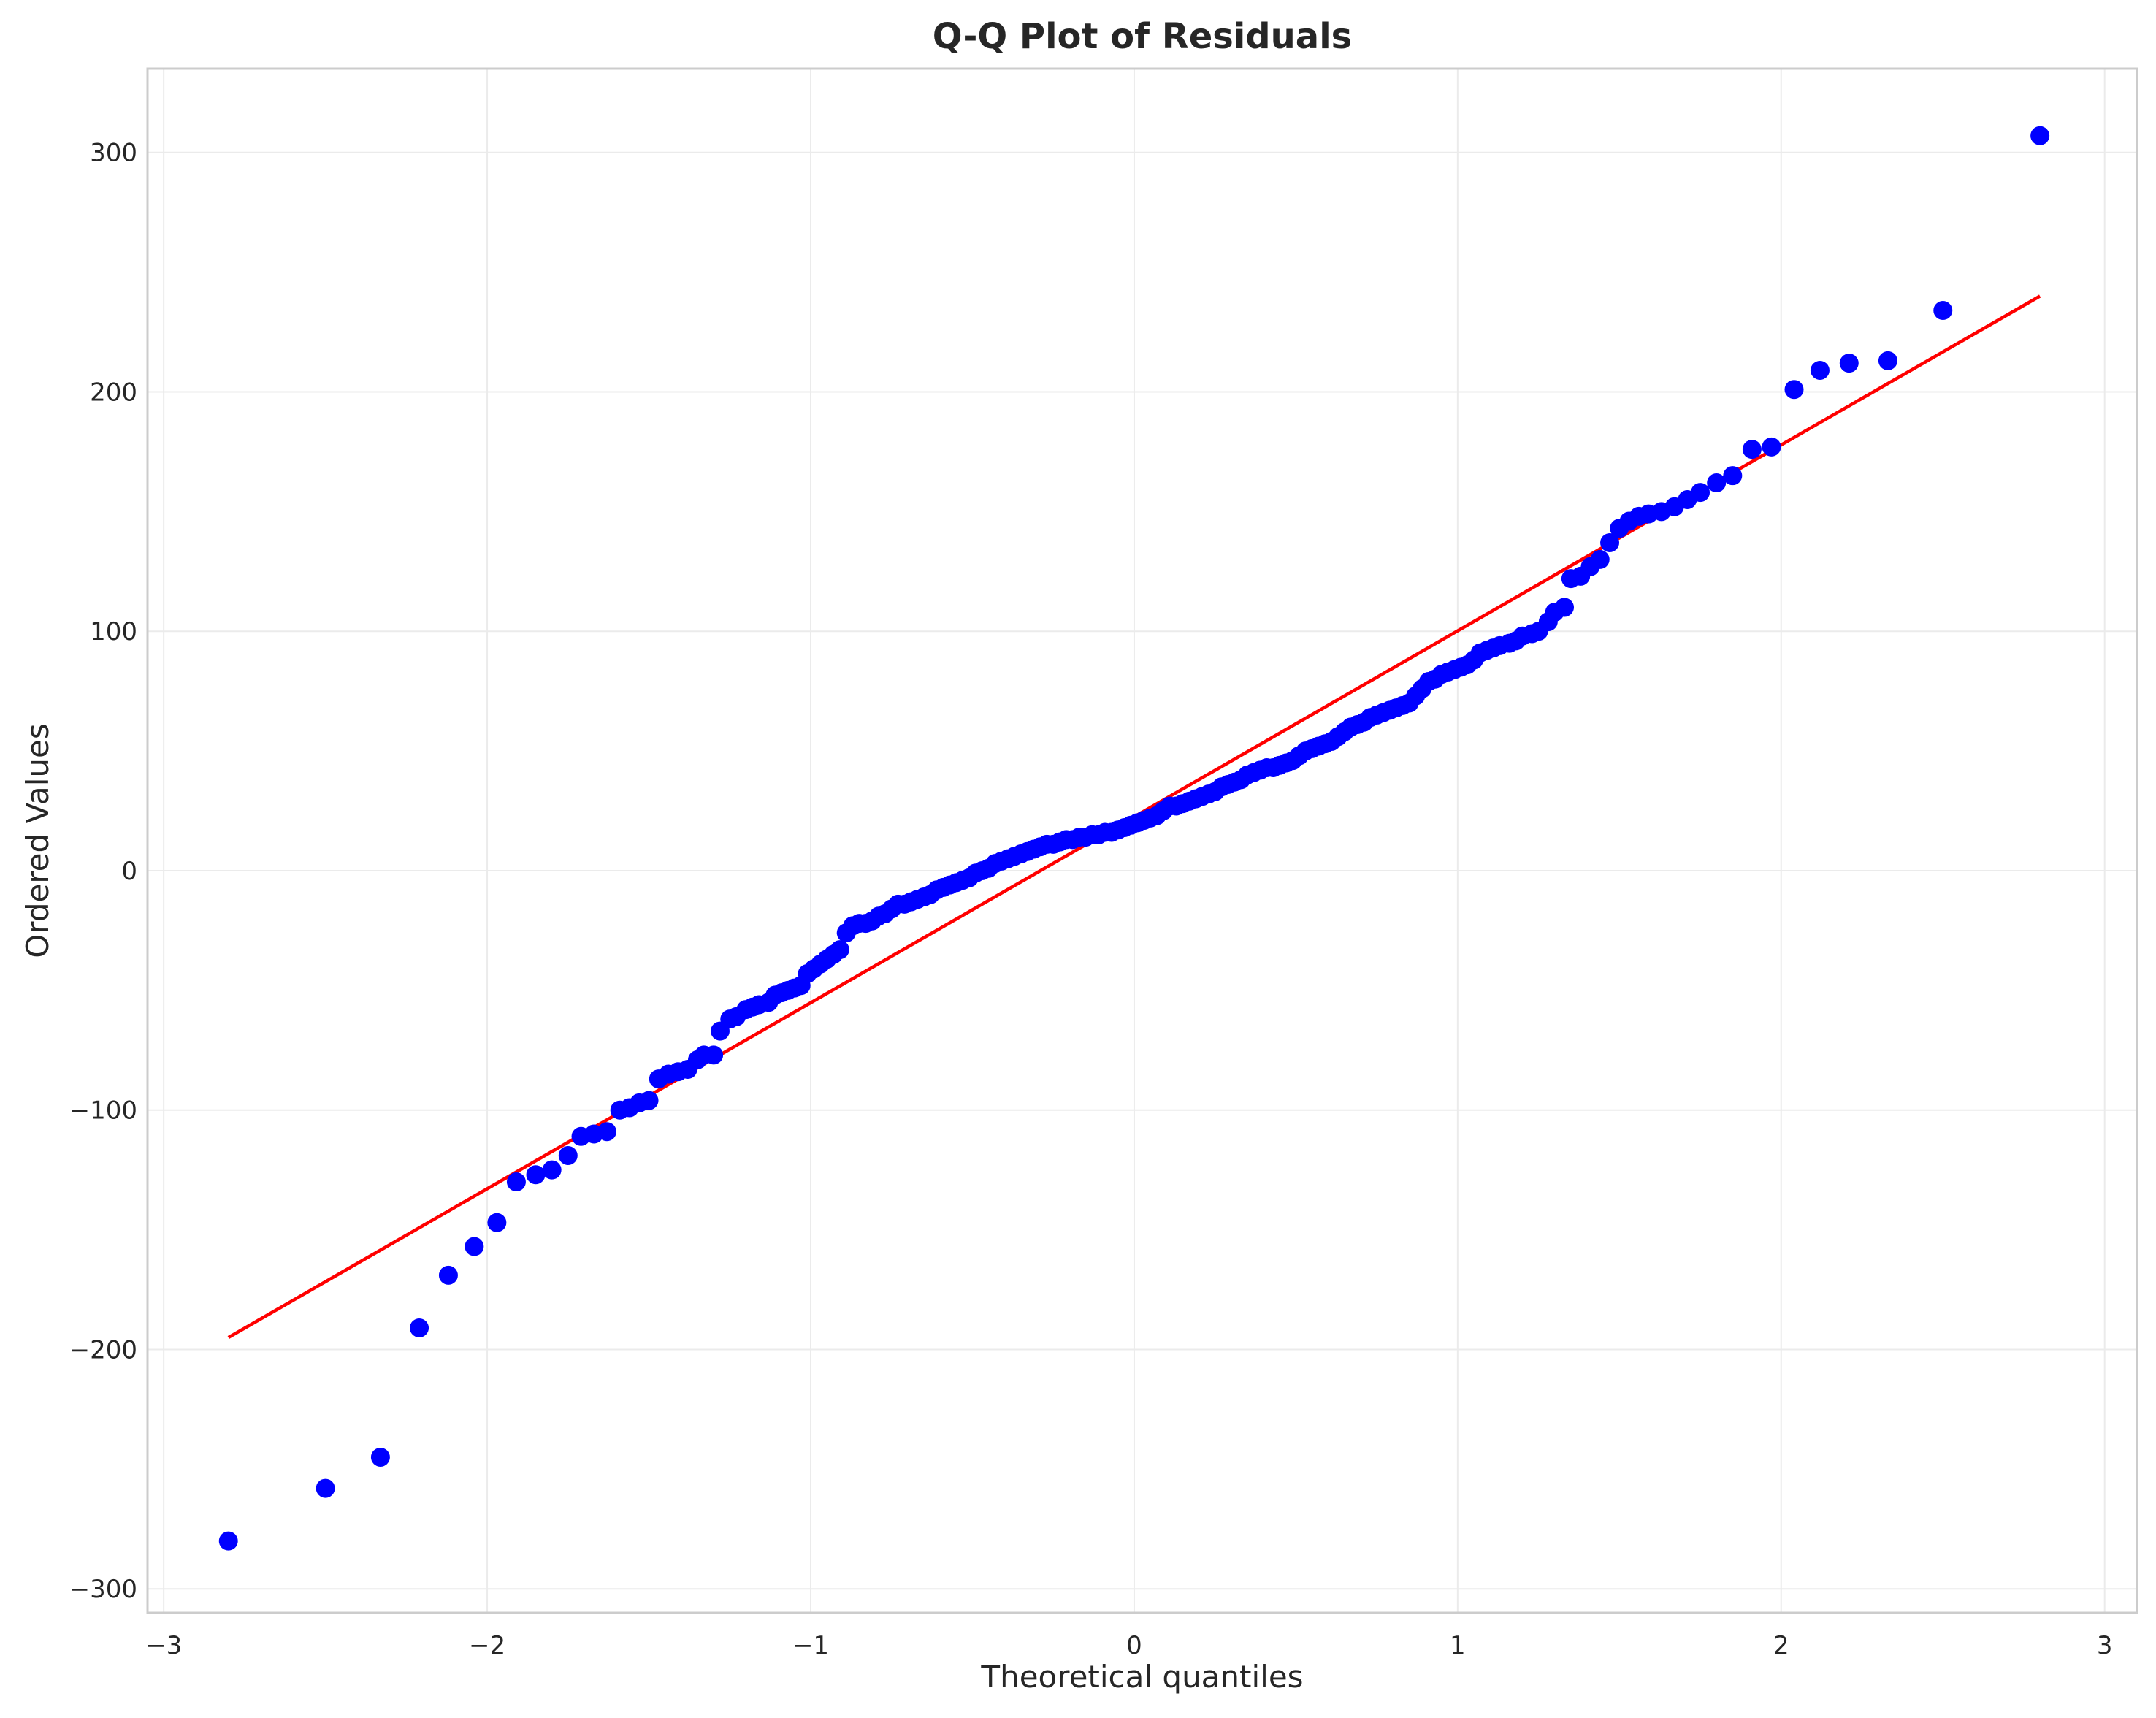  What do you see at coordinates (1458, 1645) in the screenshot?
I see `x-tick-label: 1` at bounding box center [1458, 1645].